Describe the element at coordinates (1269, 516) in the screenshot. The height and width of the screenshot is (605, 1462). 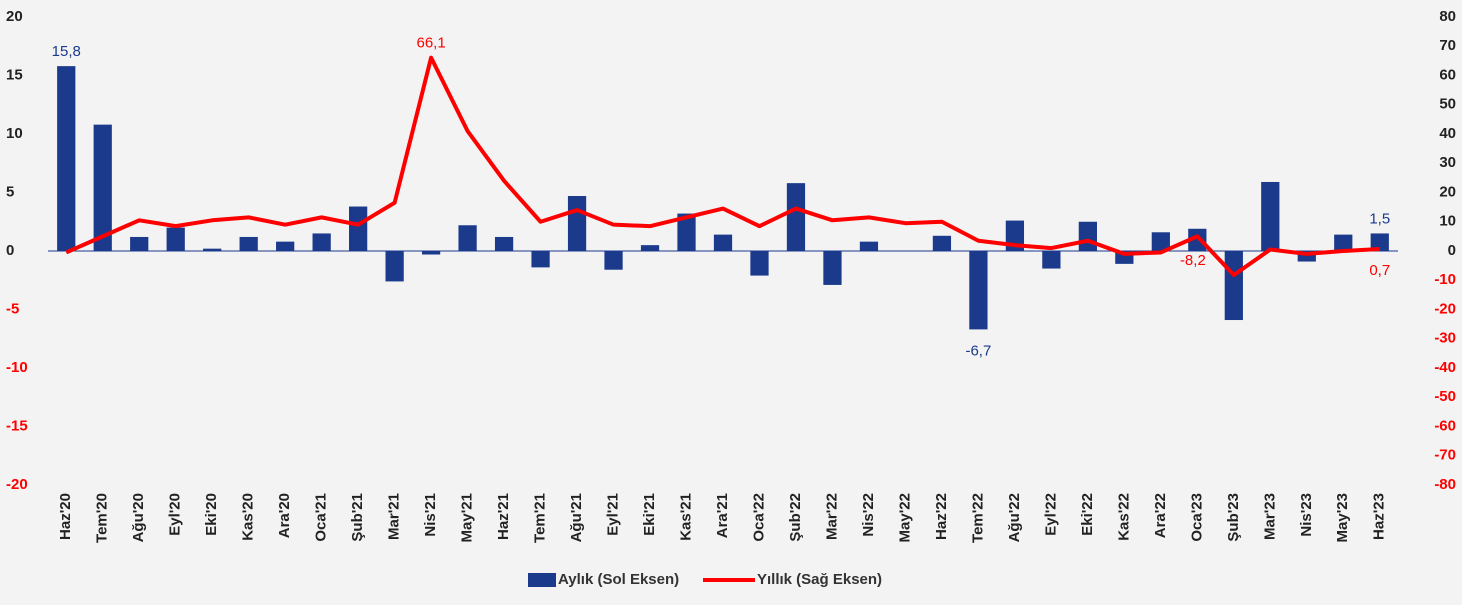
I see `x-tick-label: Mar'23` at that location.